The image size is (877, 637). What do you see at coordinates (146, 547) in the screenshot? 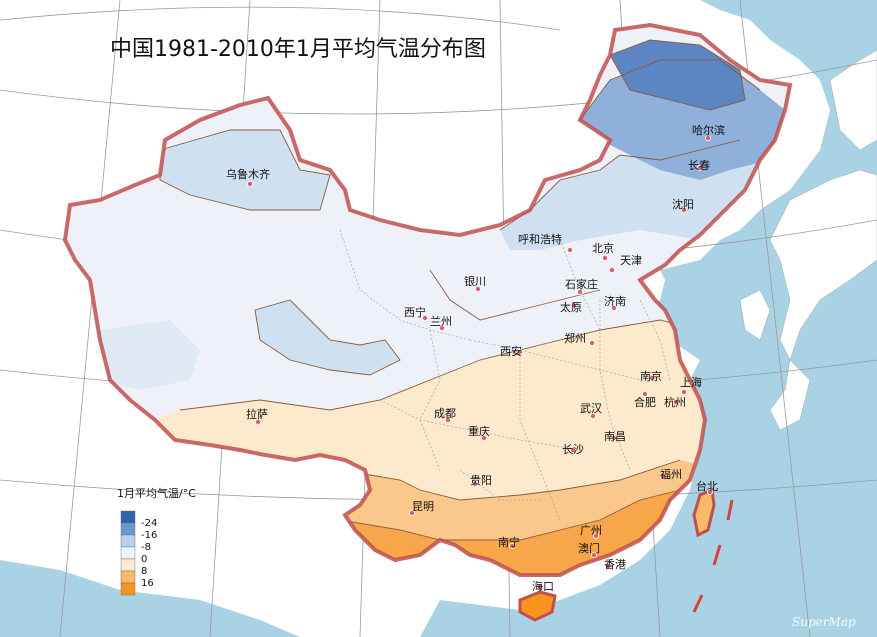
I see `legend-tick-label: -8` at bounding box center [146, 547].